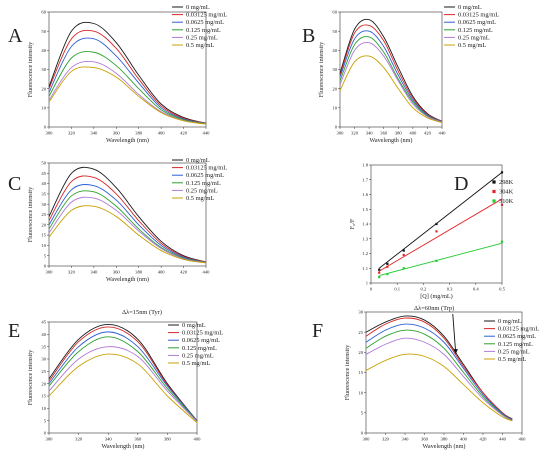  What do you see at coordinates (424, 289) in the screenshot?
I see `x-tick-label: 0.2` at bounding box center [424, 289].